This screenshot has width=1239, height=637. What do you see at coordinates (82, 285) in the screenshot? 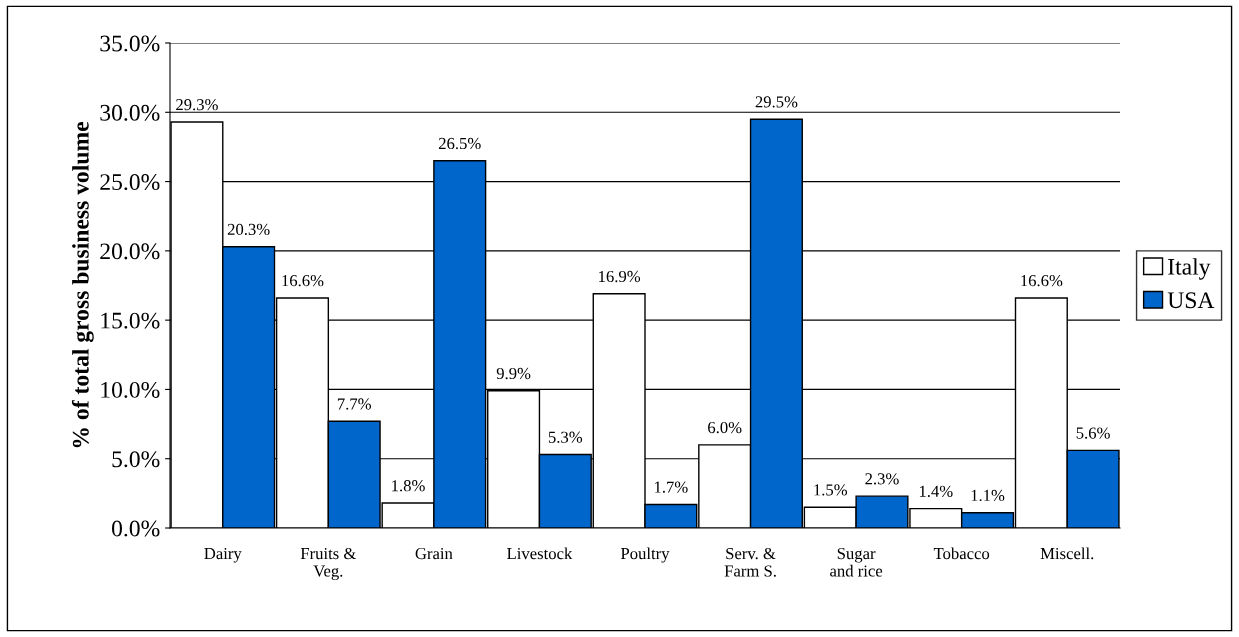
I see `y-axis-title: % of total gross business volume` at bounding box center [82, 285].